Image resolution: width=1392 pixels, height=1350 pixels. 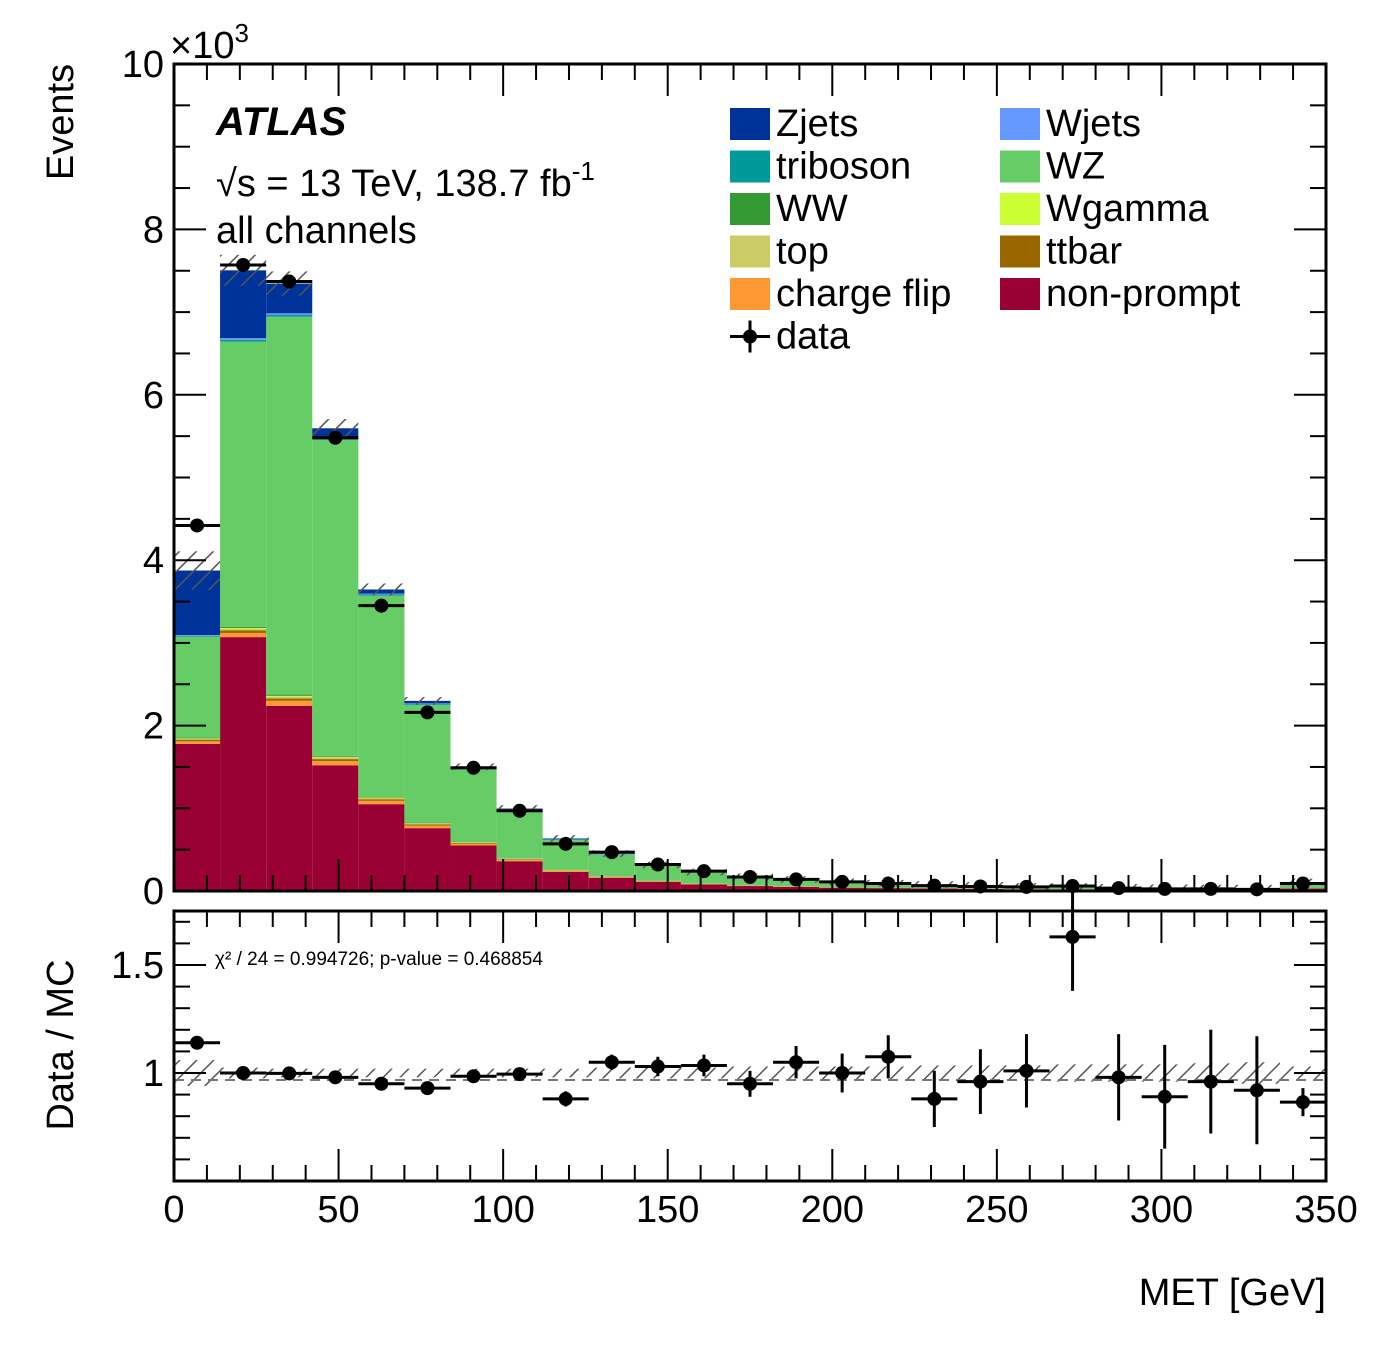 I want to click on ratio-y-tick-label-1: 1, so click(x=153, y=1074).